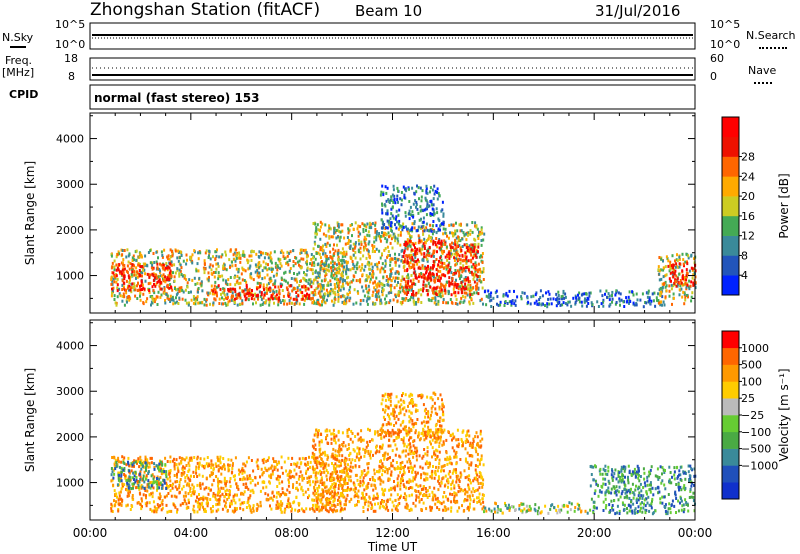  What do you see at coordinates (730, 166) in the screenshot?
I see `colorbar-segment` at bounding box center [730, 166].